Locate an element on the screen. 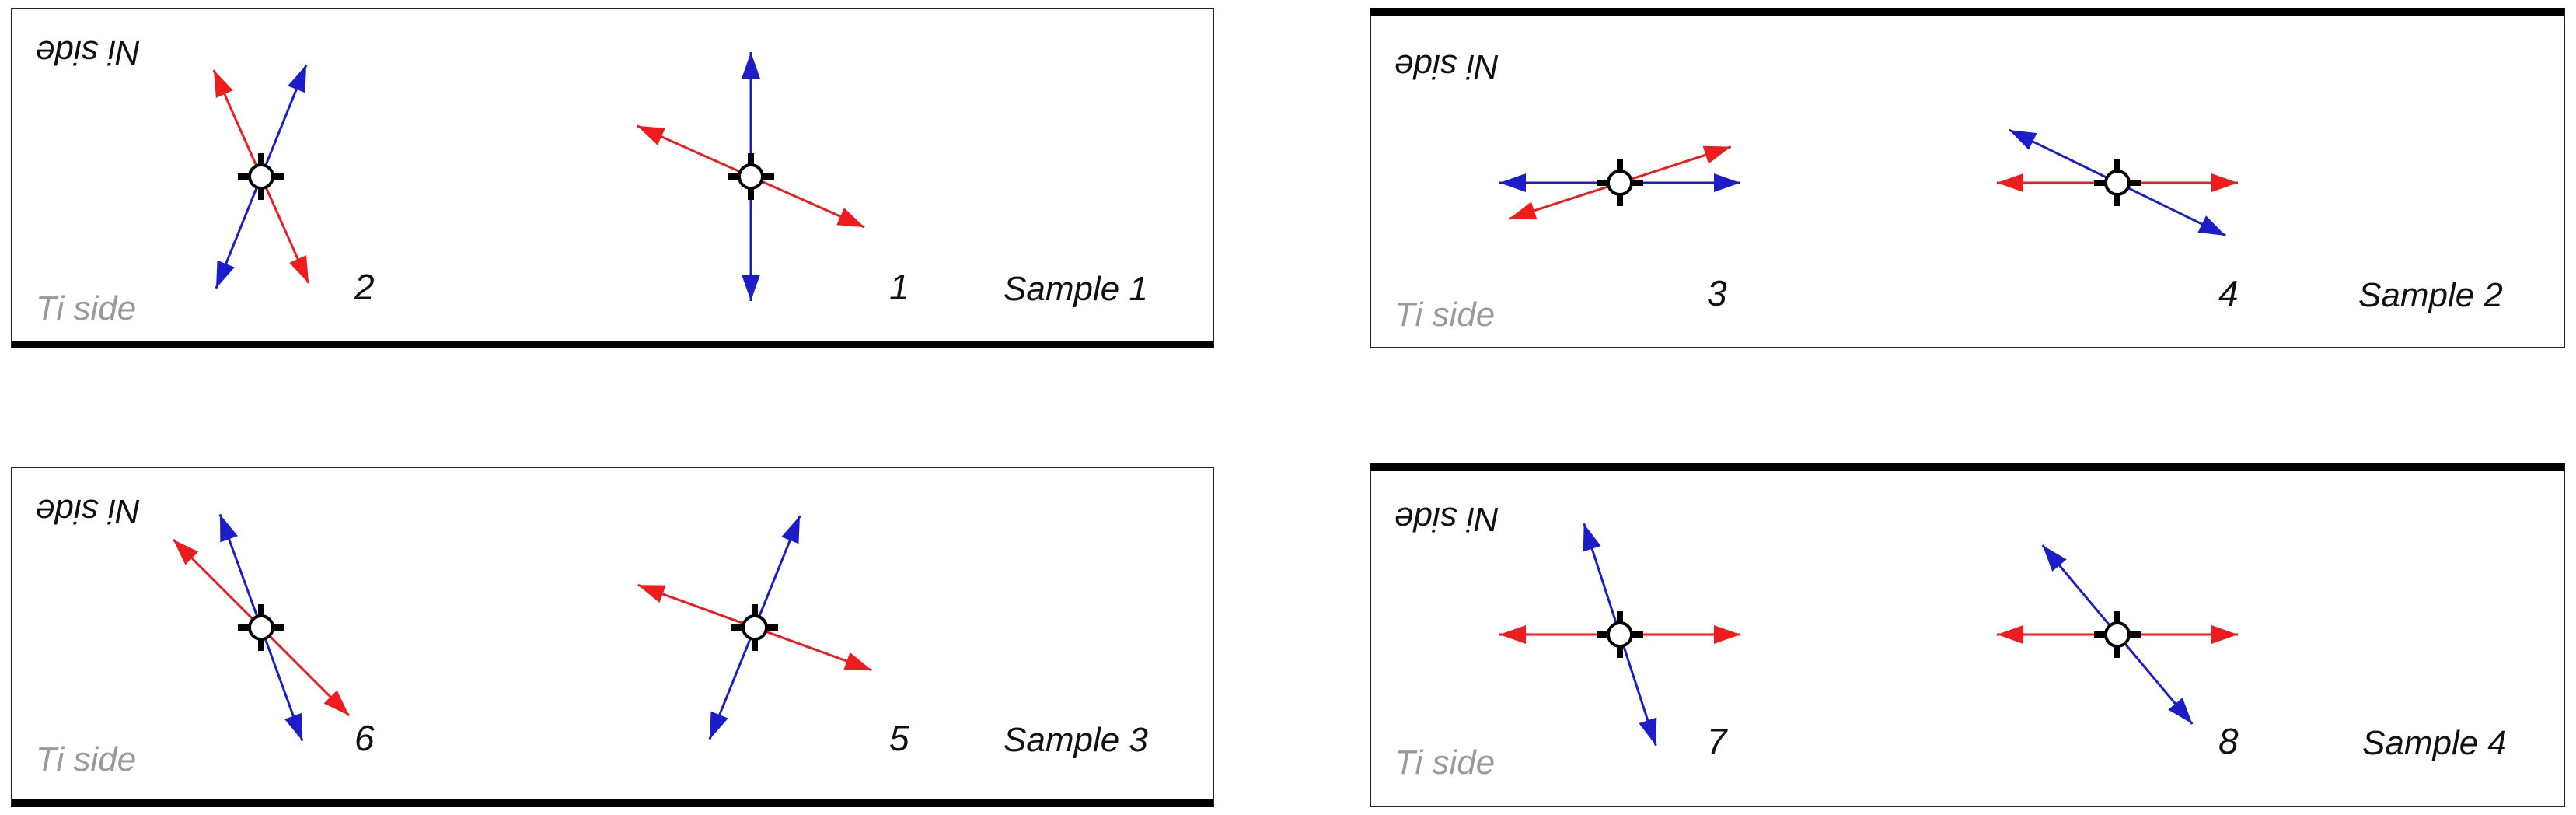 The height and width of the screenshot is (815, 2576). crystal-number-8: 8 is located at coordinates (2229, 741).